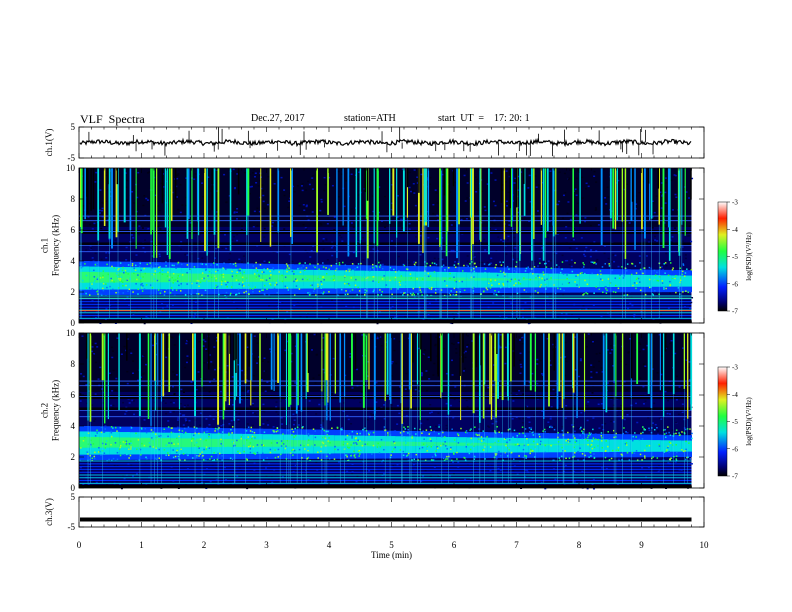 This screenshot has height=612, width=792. I want to click on ch2-spectrogram-band-core, so click(94, 442).